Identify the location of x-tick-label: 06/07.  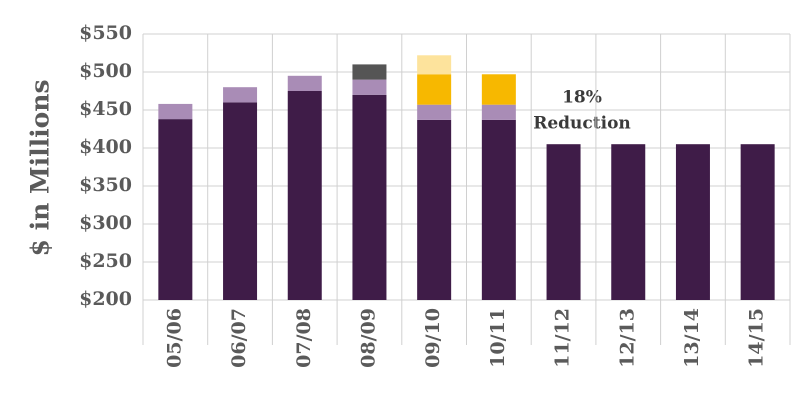
(239, 338).